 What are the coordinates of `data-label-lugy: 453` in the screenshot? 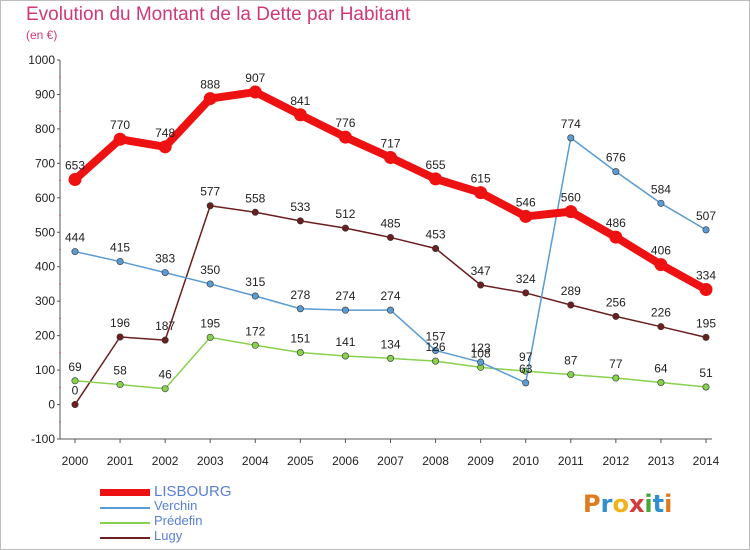 It's located at (436, 234).